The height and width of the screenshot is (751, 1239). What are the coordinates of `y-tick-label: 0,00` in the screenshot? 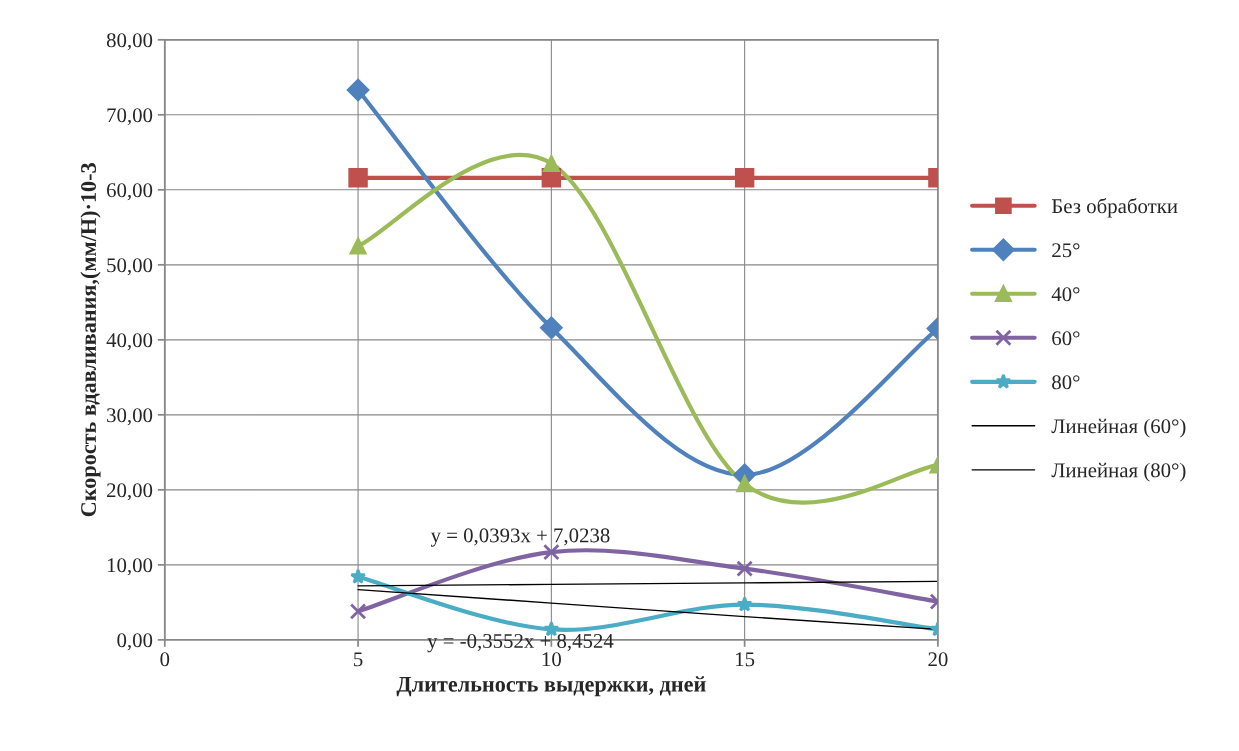 It's located at (135, 642).